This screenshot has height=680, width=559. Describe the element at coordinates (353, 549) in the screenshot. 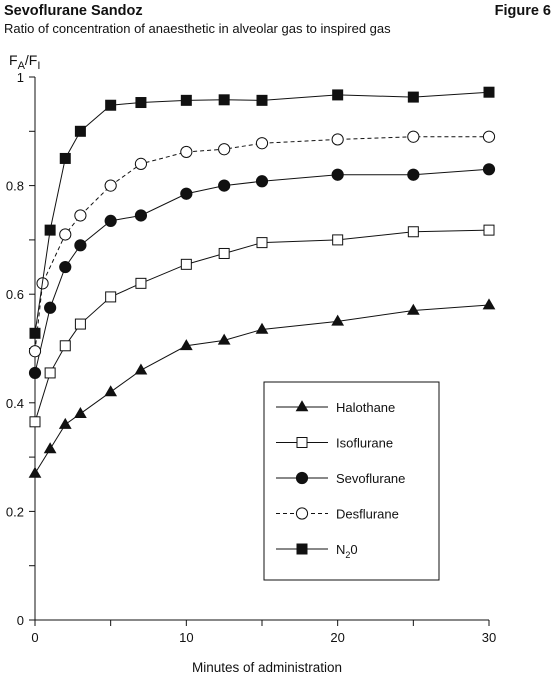

I see `legend-label-suffix: 0` at that location.